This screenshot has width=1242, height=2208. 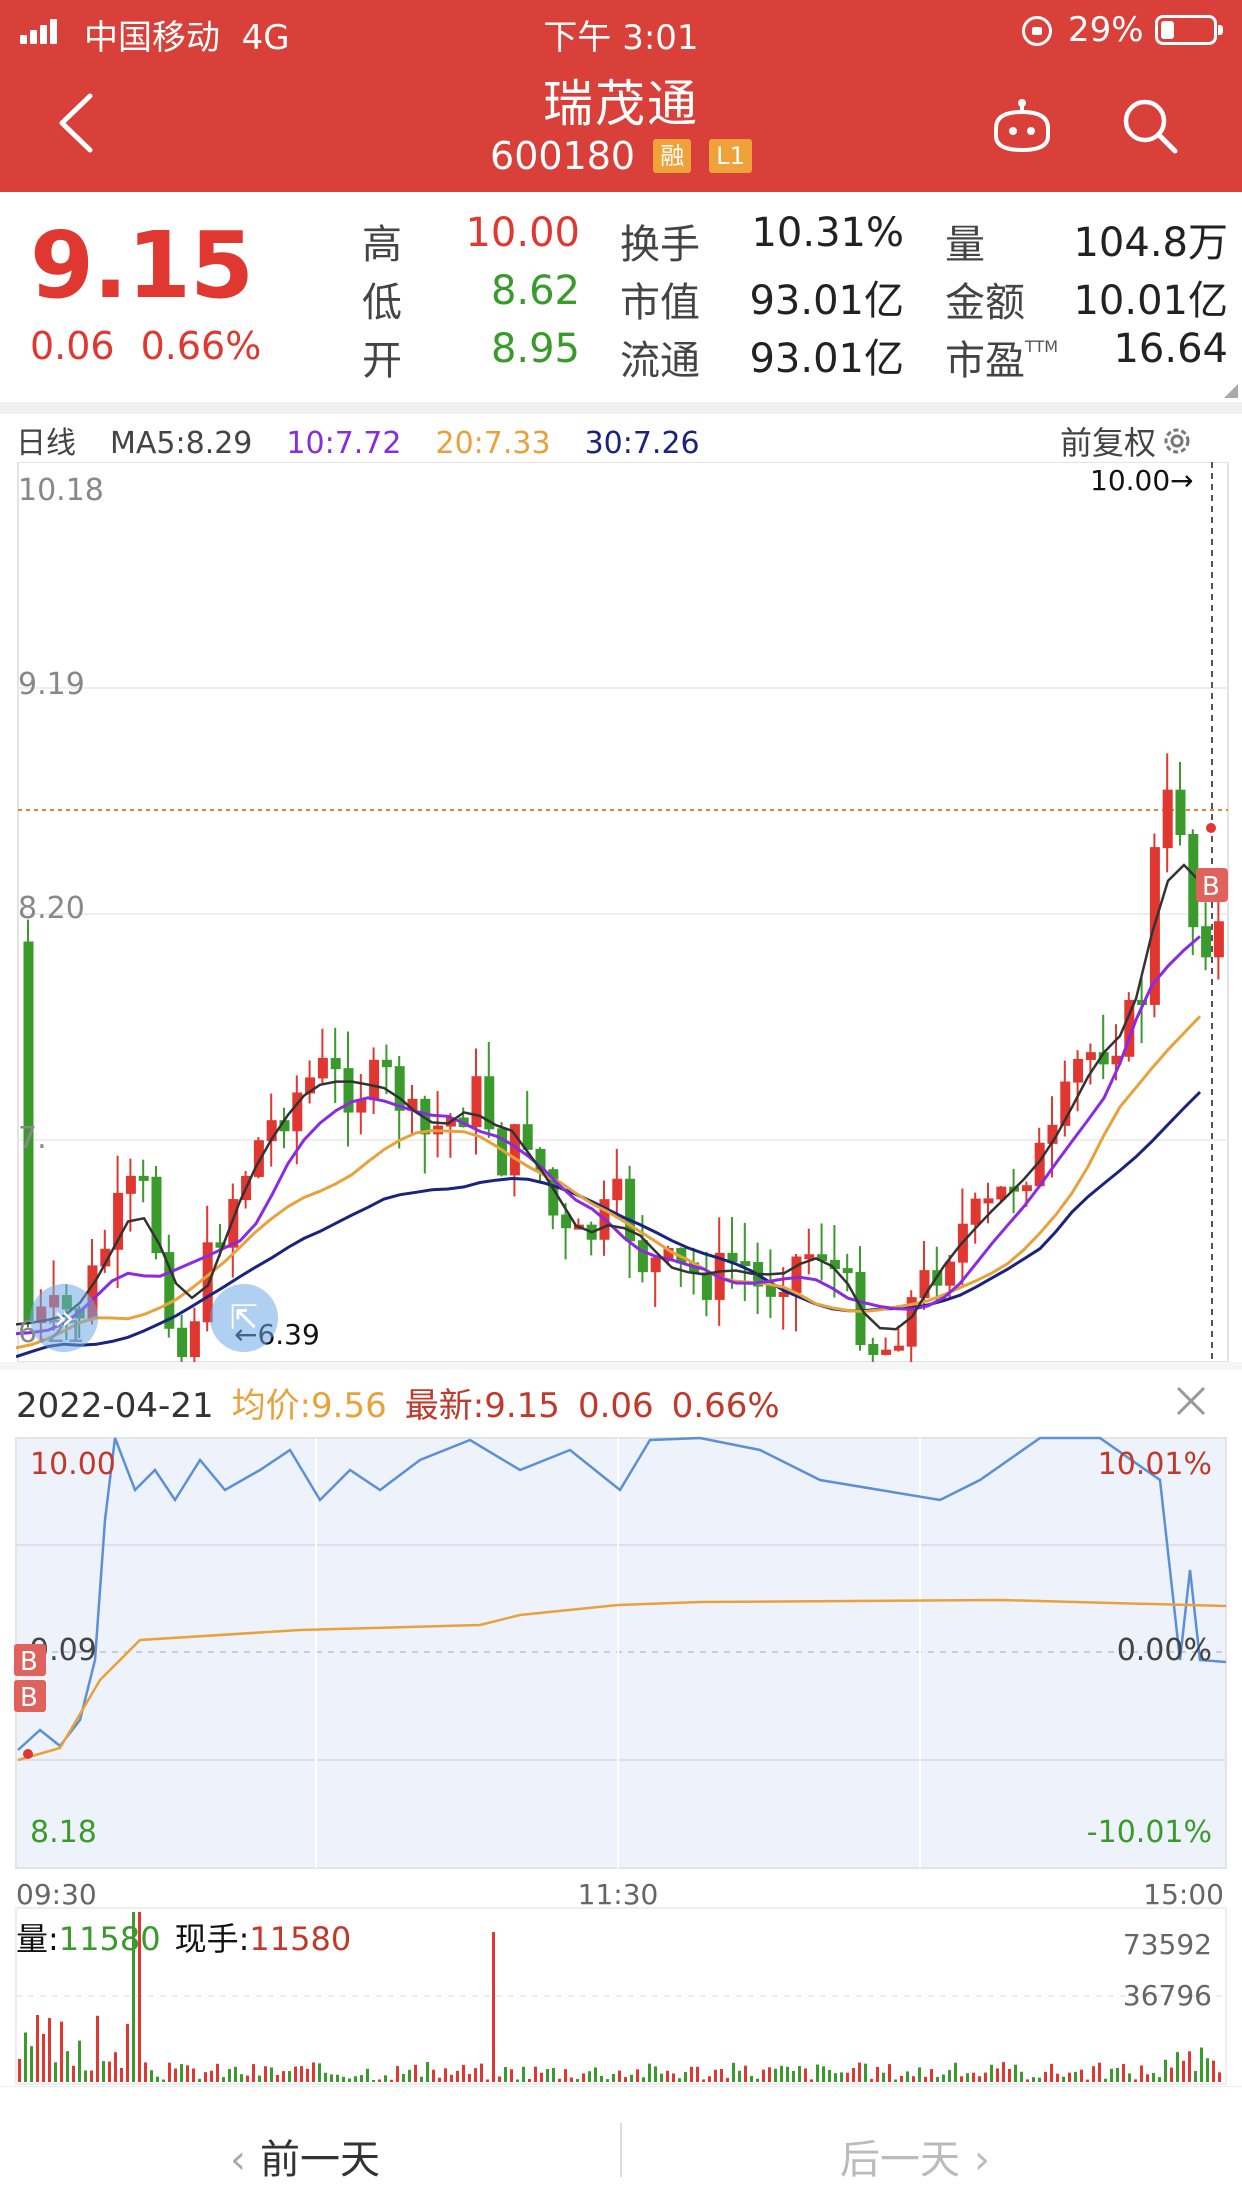 What do you see at coordinates (1167, 1944) in the screenshot?
I see `volume-max: 73592` at bounding box center [1167, 1944].